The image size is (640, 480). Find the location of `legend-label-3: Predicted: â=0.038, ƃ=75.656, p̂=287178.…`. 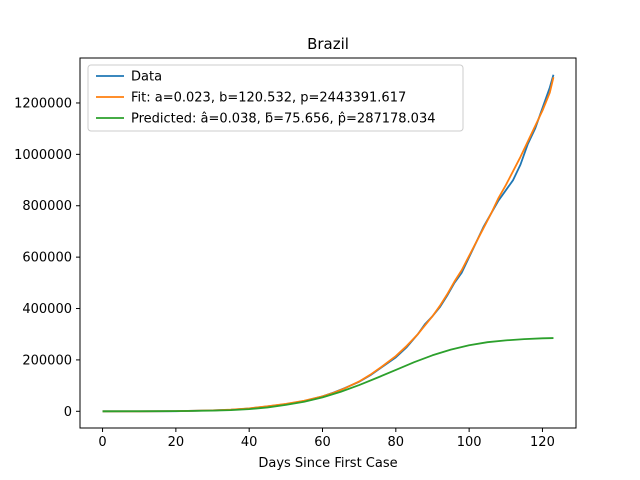

legend-label-3: Predicted: â=0.038, ƃ=75.656, p̂=287178.… is located at coordinates (283, 119).